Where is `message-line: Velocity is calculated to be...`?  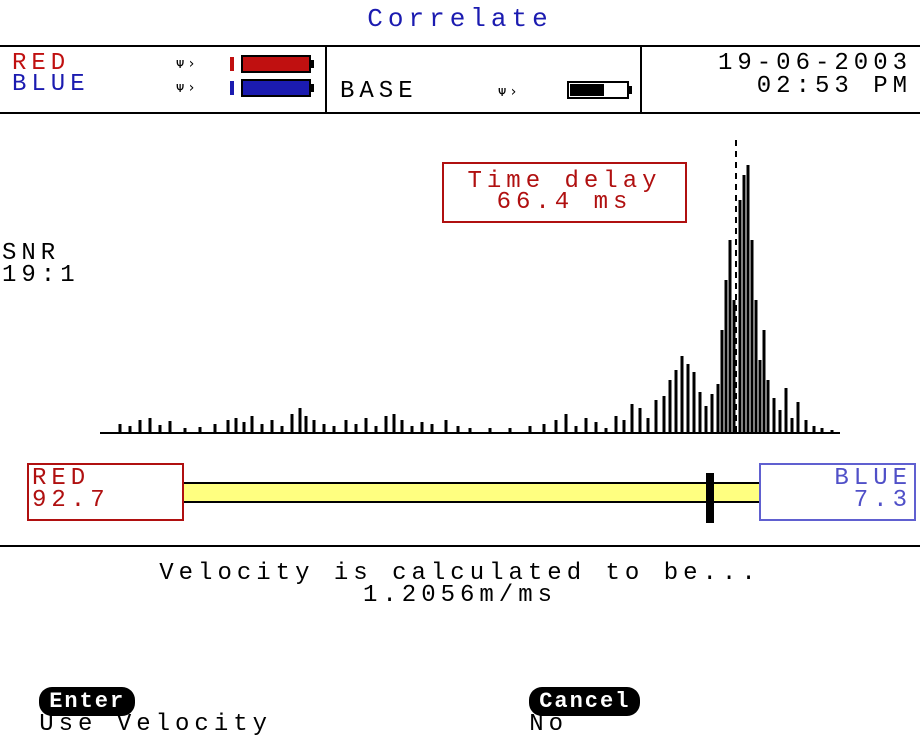
message-line: Velocity is calculated to be... is located at coordinates (460, 573).